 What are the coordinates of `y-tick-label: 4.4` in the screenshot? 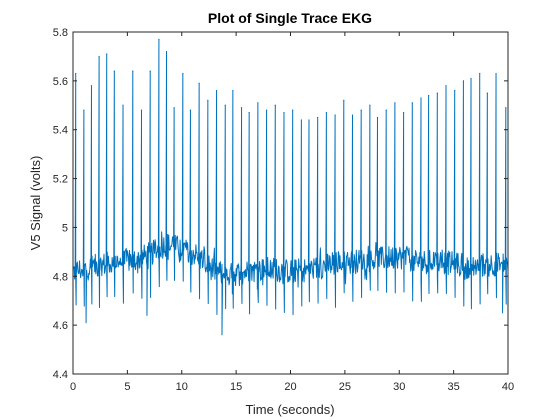 It's located at (60, 375).